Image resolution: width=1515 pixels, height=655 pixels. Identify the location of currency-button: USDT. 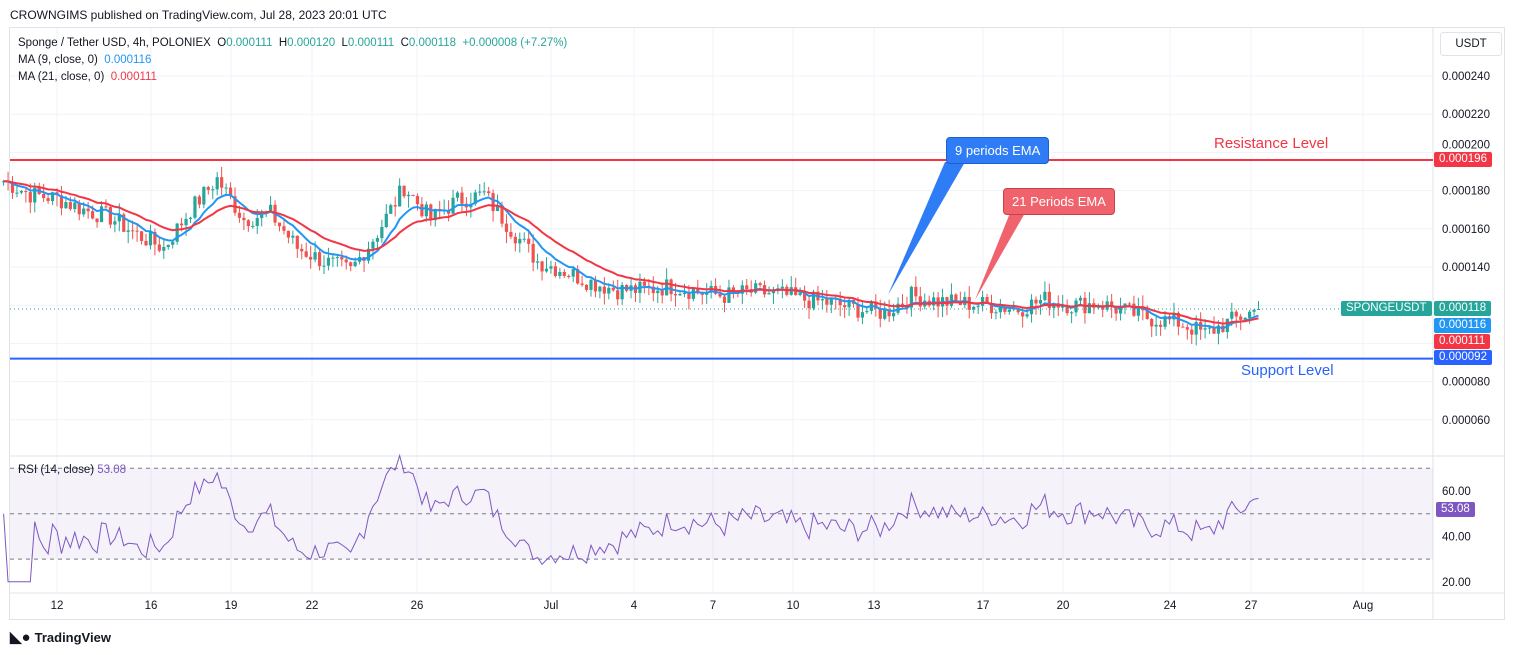
(1471, 44).